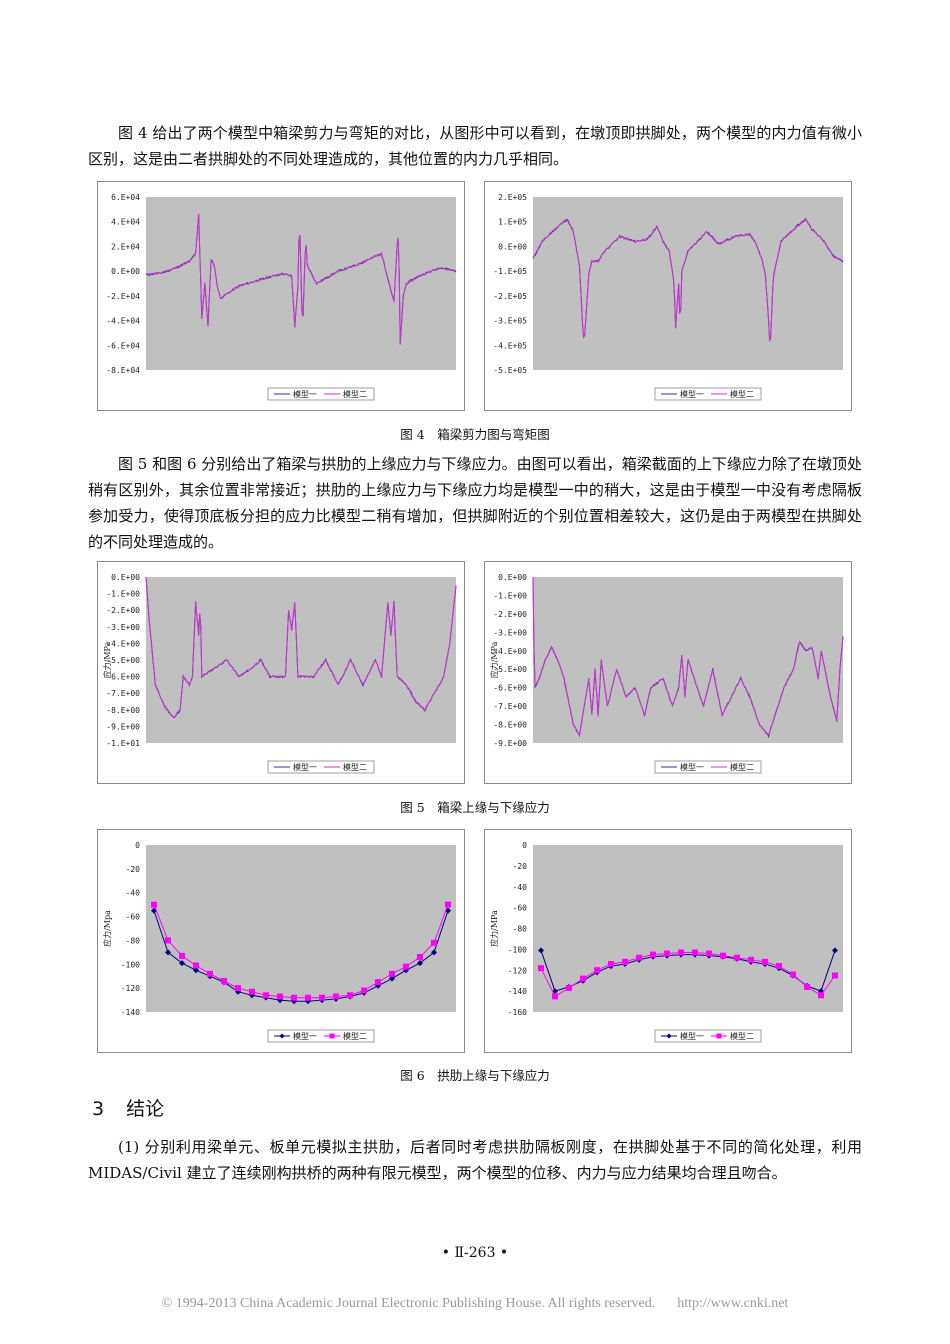 The width and height of the screenshot is (950, 1344). Describe the element at coordinates (123, 594) in the screenshot. I see `y-tick-label: -1.E+00` at that location.